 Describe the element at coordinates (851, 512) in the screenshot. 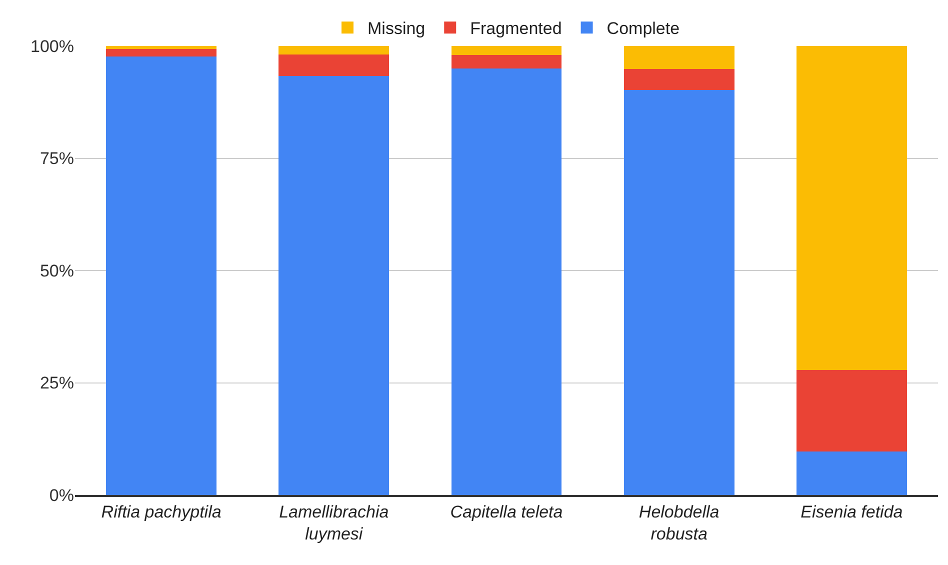

I see `x-tick-label: Eisenia fetida` at that location.